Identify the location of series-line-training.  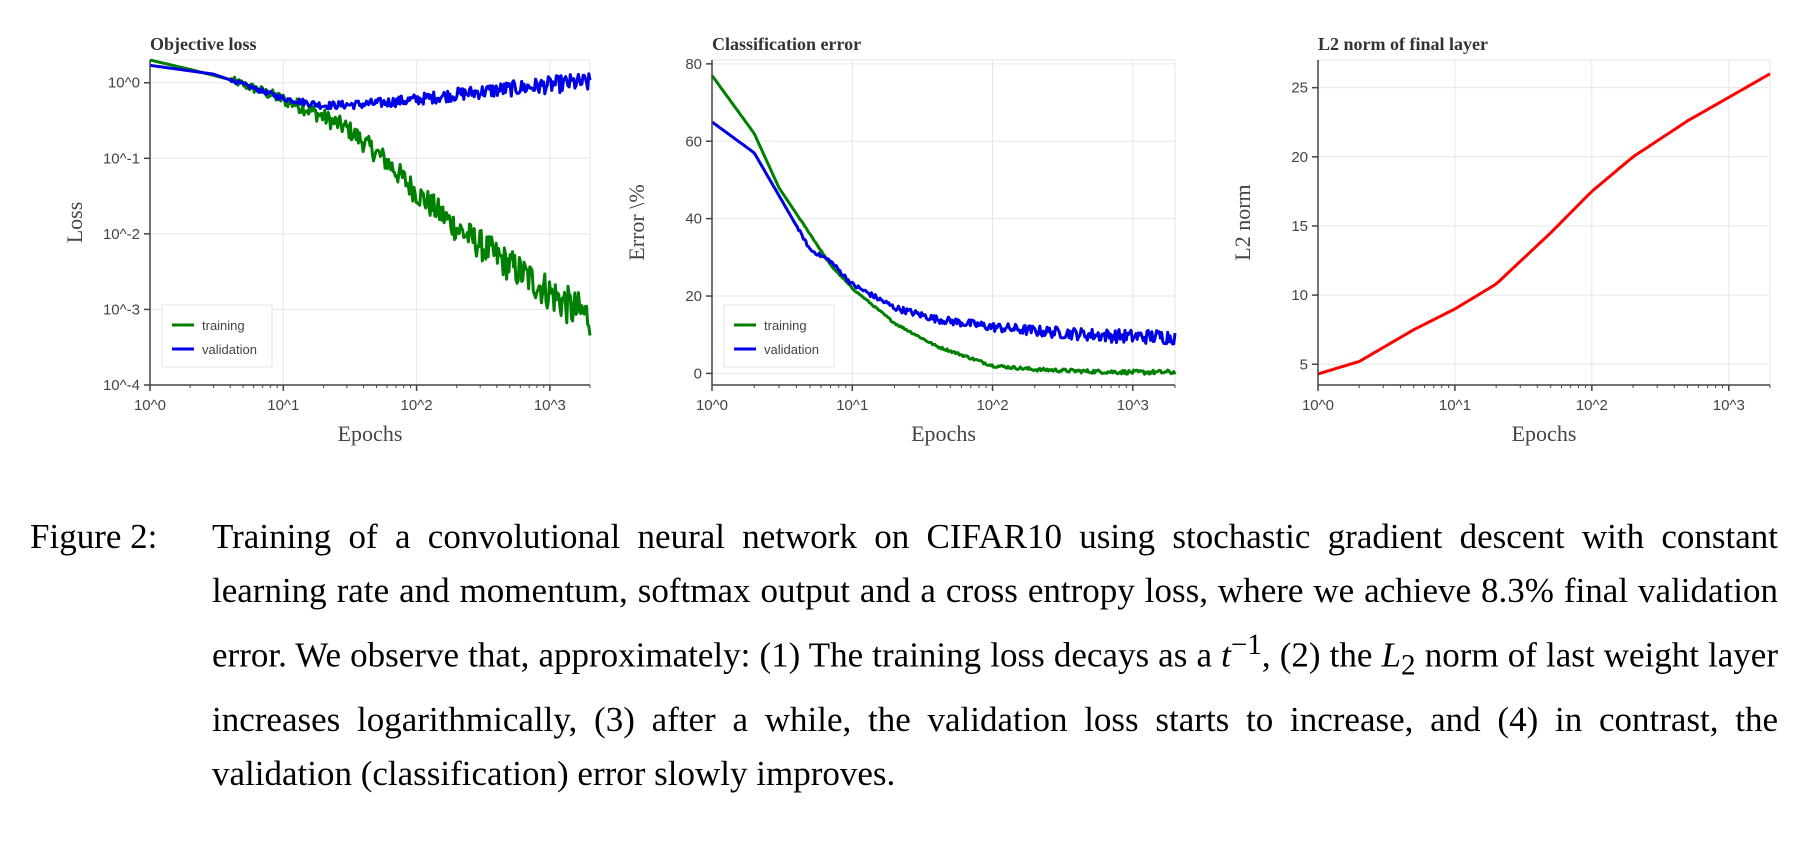
(943, 225).